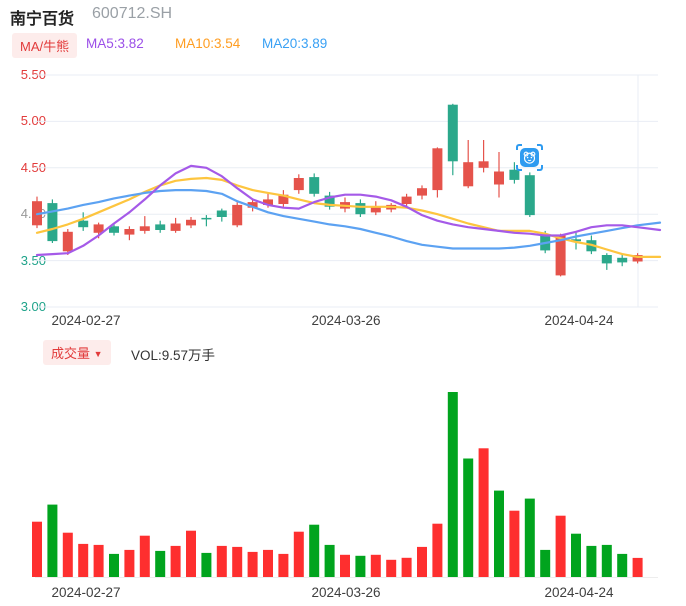 This screenshot has width=686, height=606. What do you see at coordinates (33, 306) in the screenshot?
I see `y-axis-label: 3.00` at bounding box center [33, 306].